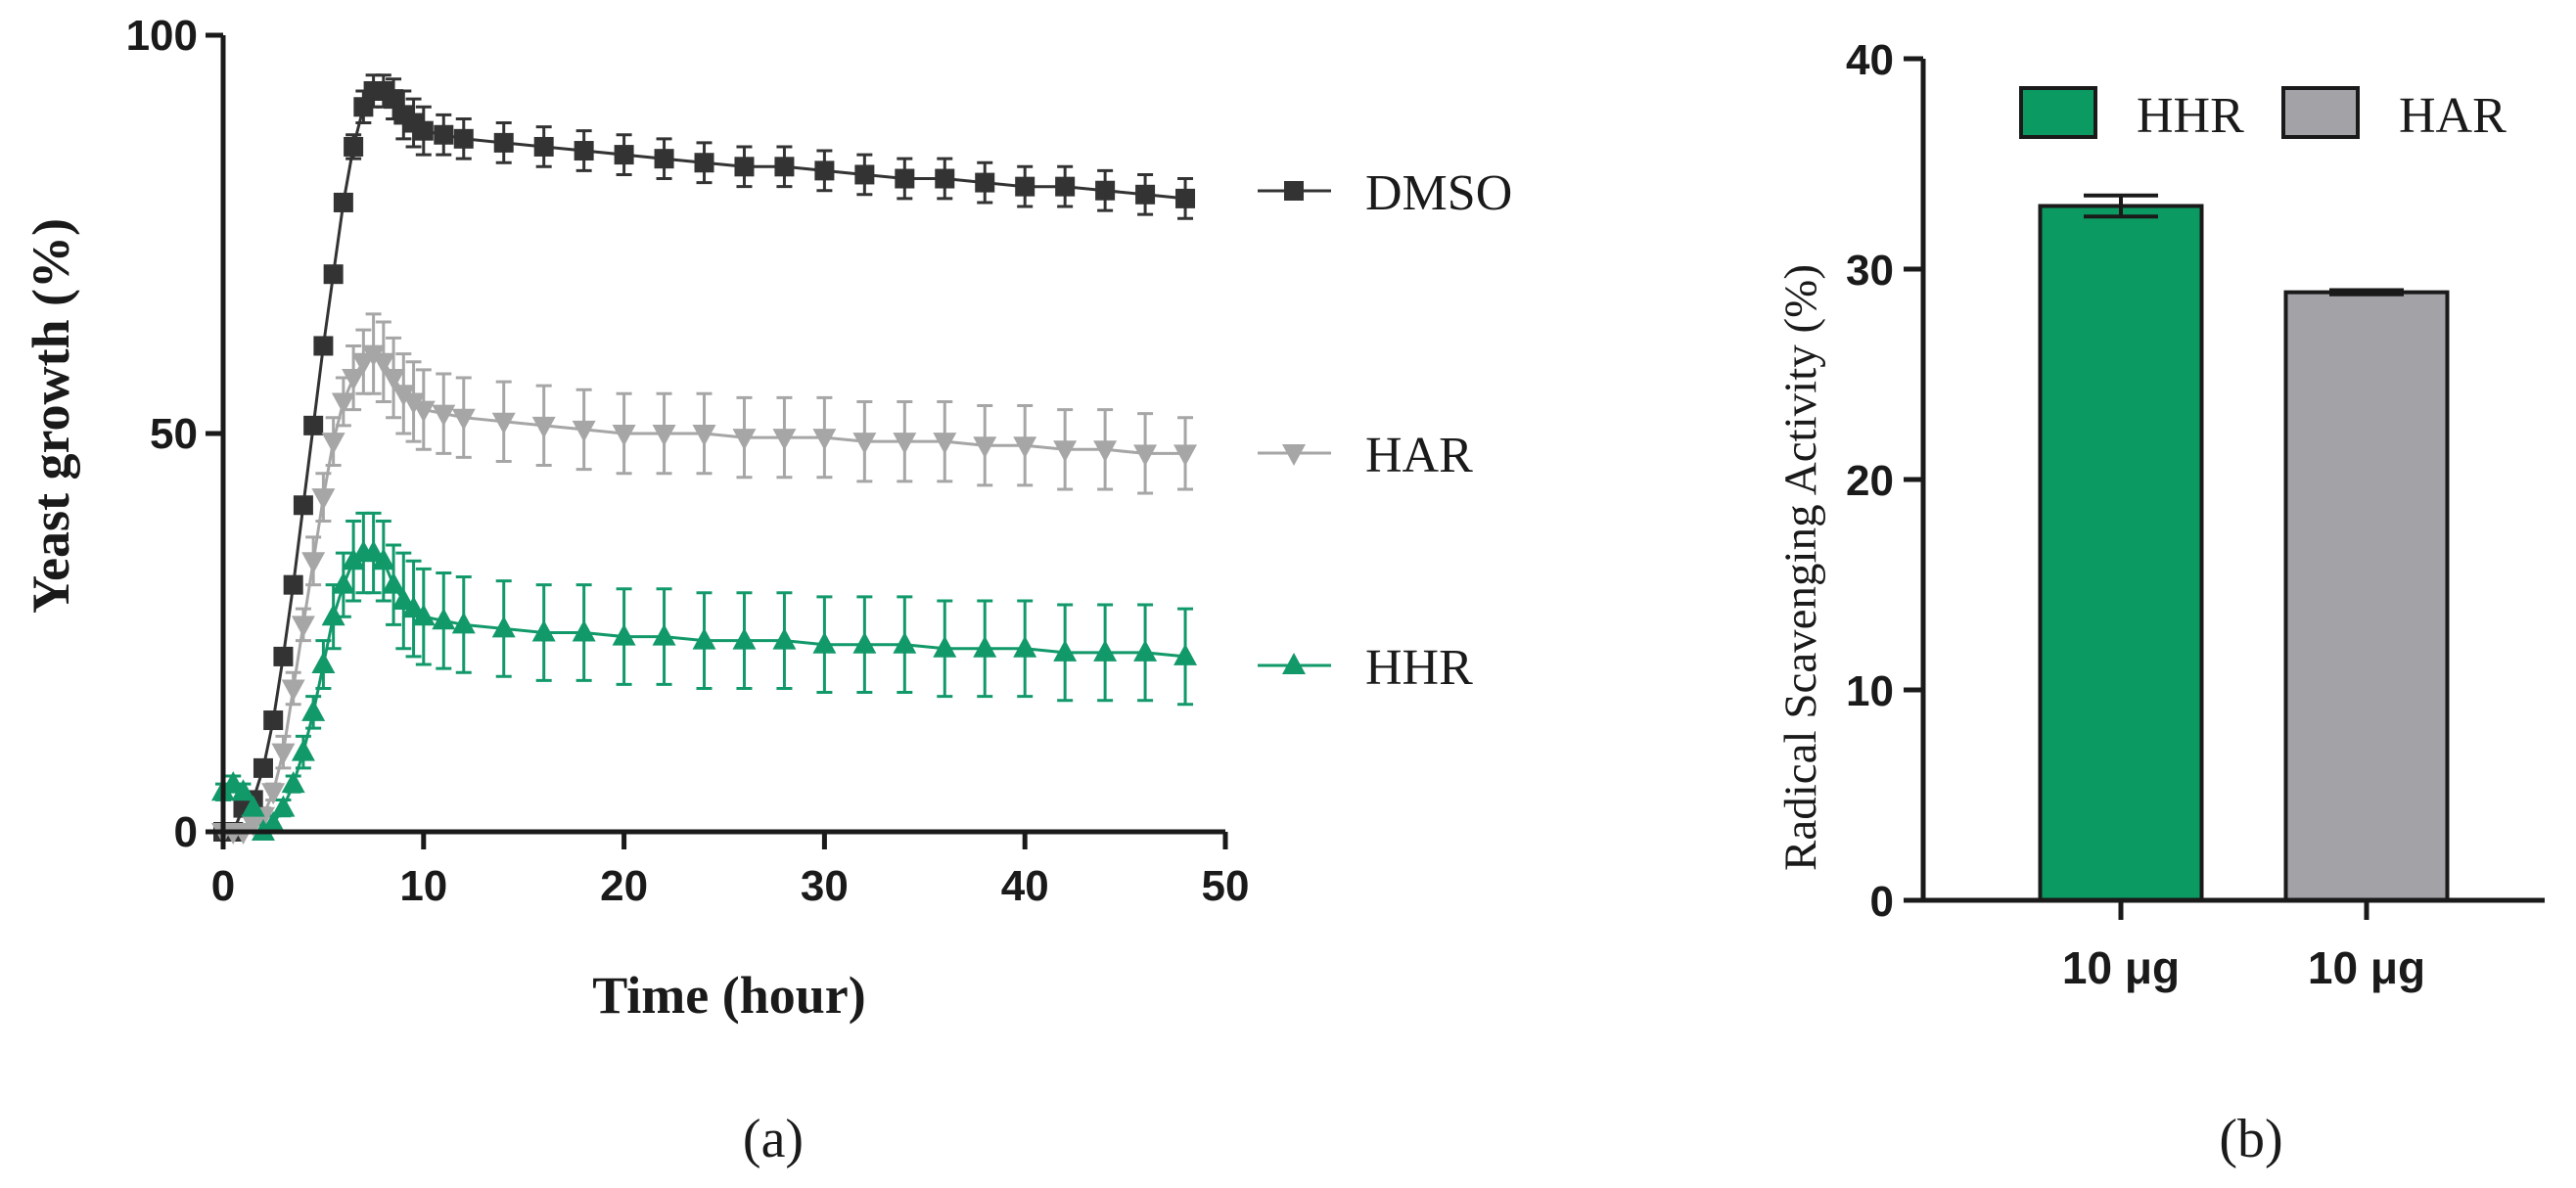 The height and width of the screenshot is (1188, 2576). I want to click on panel-a-x-tick-label: 10, so click(423, 886).